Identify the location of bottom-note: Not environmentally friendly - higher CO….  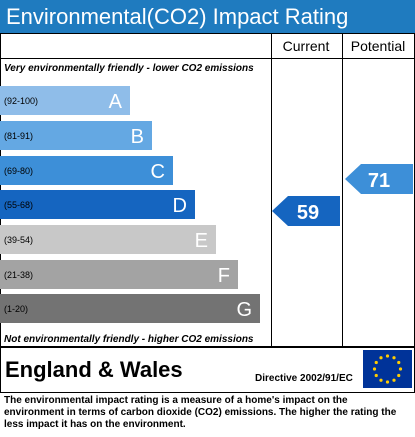
(129, 339).